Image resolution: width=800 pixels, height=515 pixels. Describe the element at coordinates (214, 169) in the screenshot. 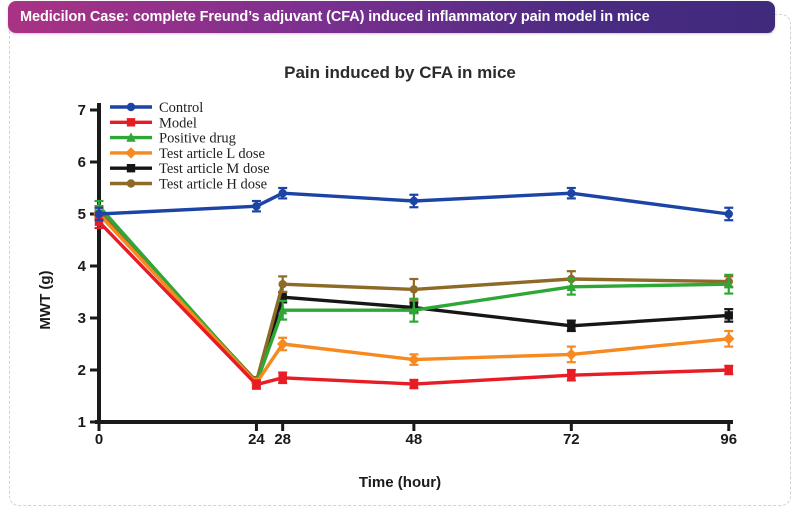

I see `legend-label: Test article M dose` at that location.